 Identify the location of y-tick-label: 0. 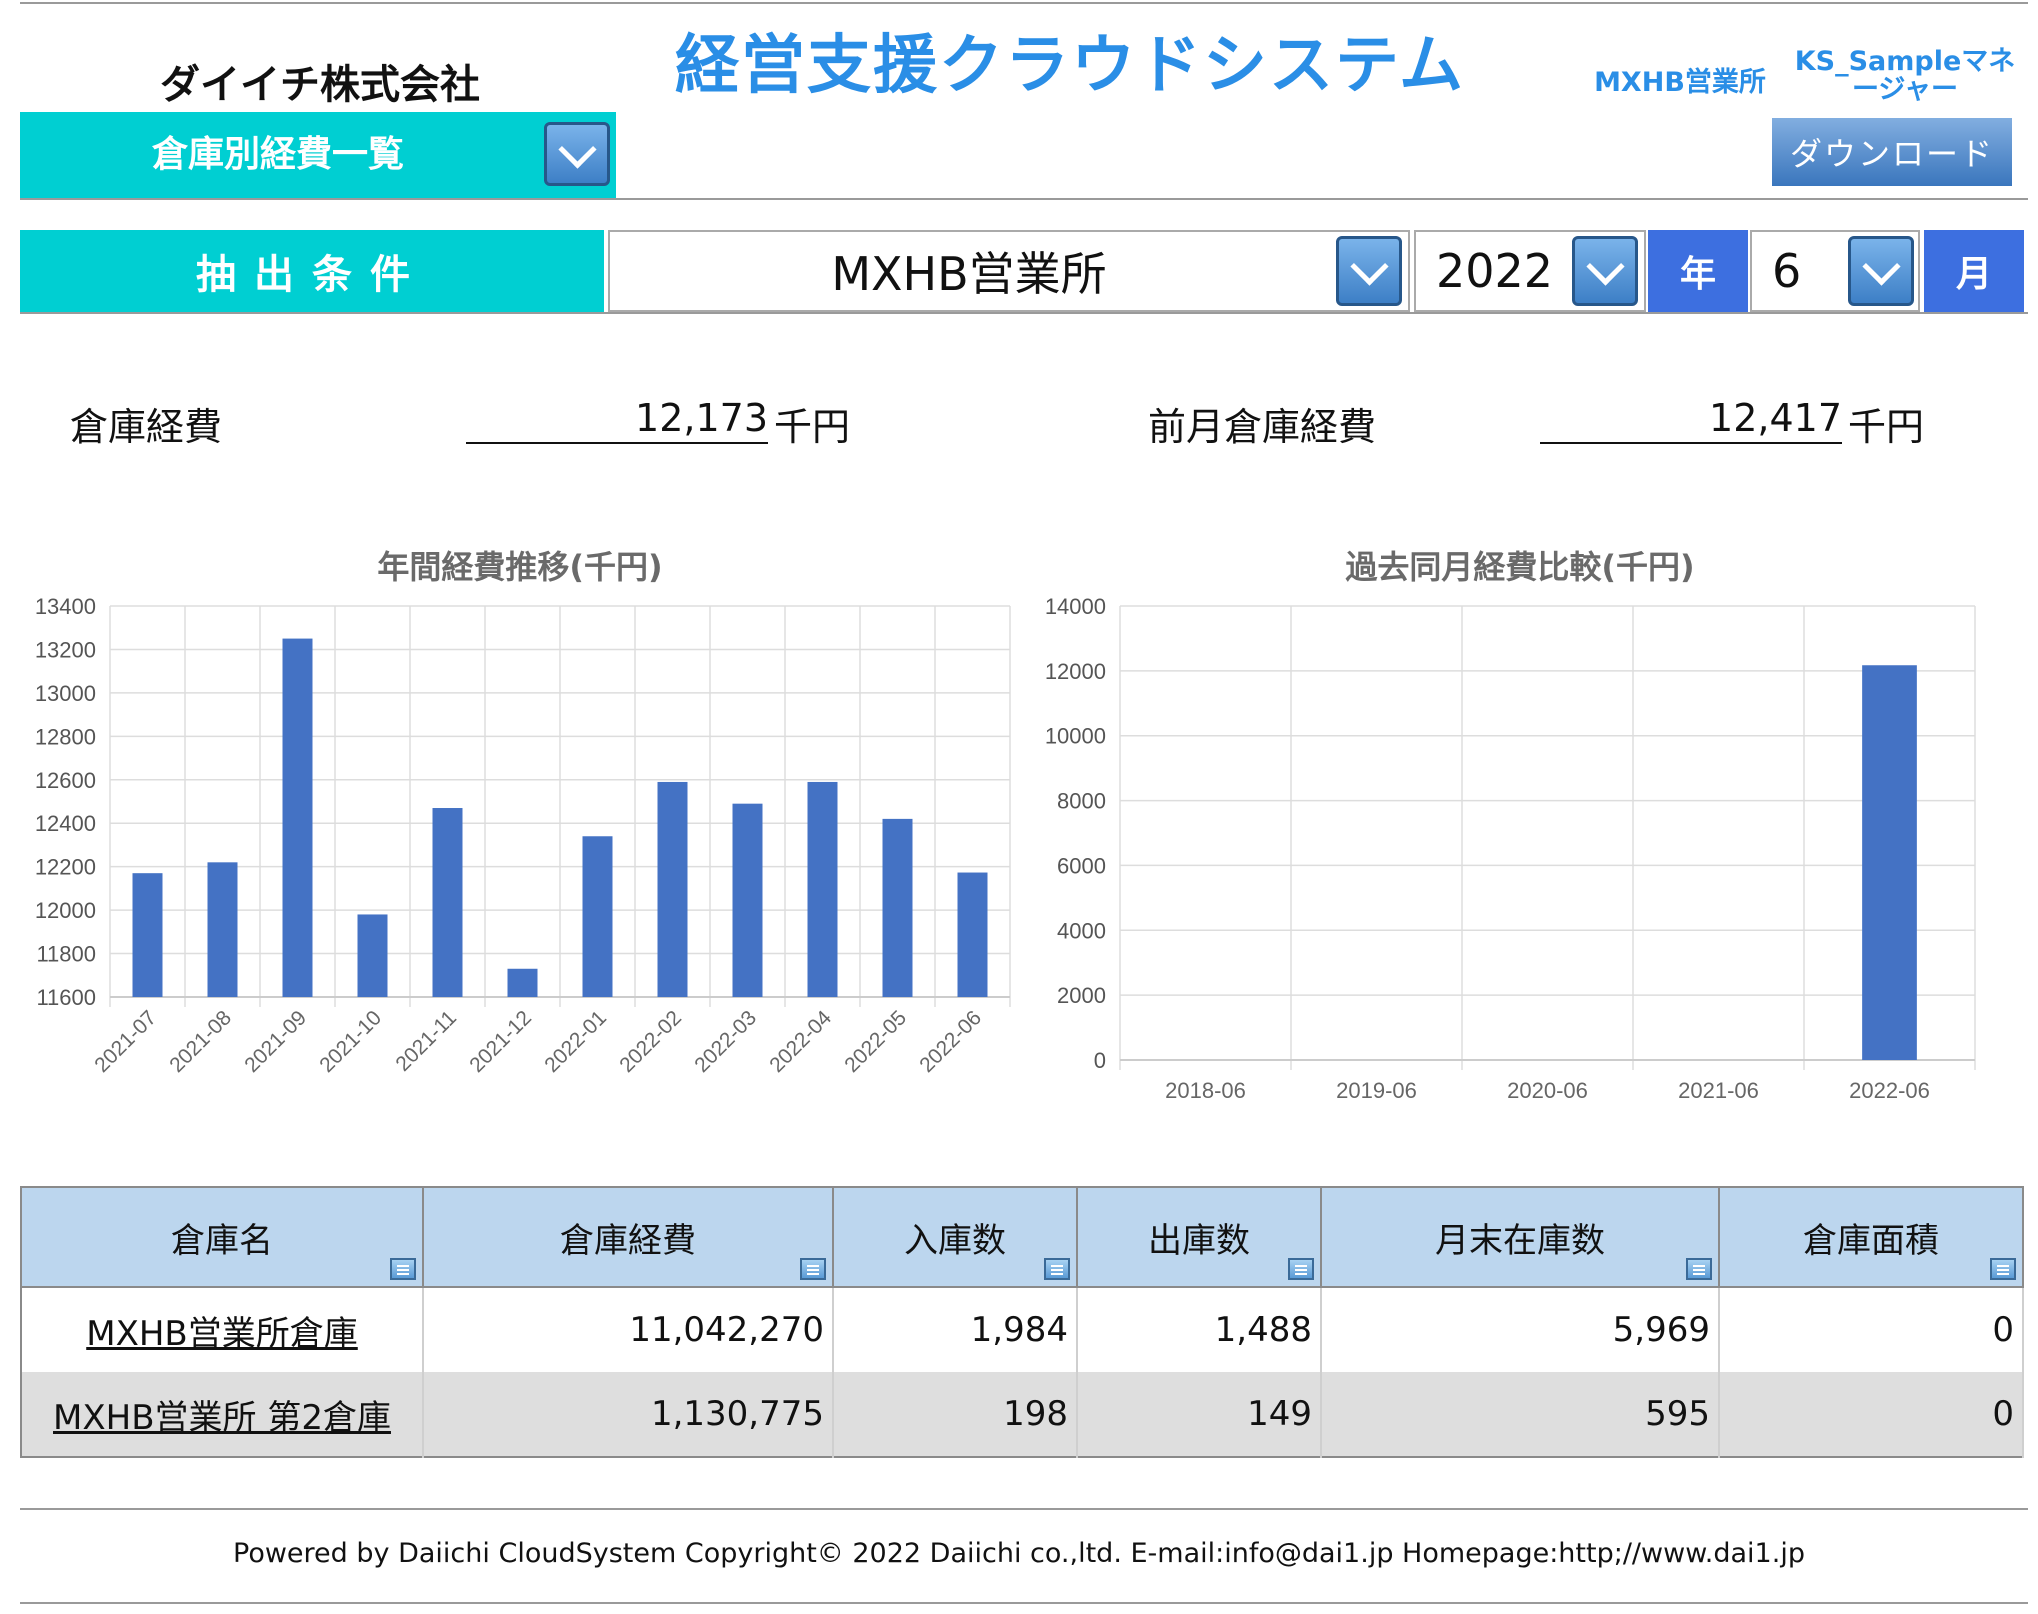
(1100, 1060).